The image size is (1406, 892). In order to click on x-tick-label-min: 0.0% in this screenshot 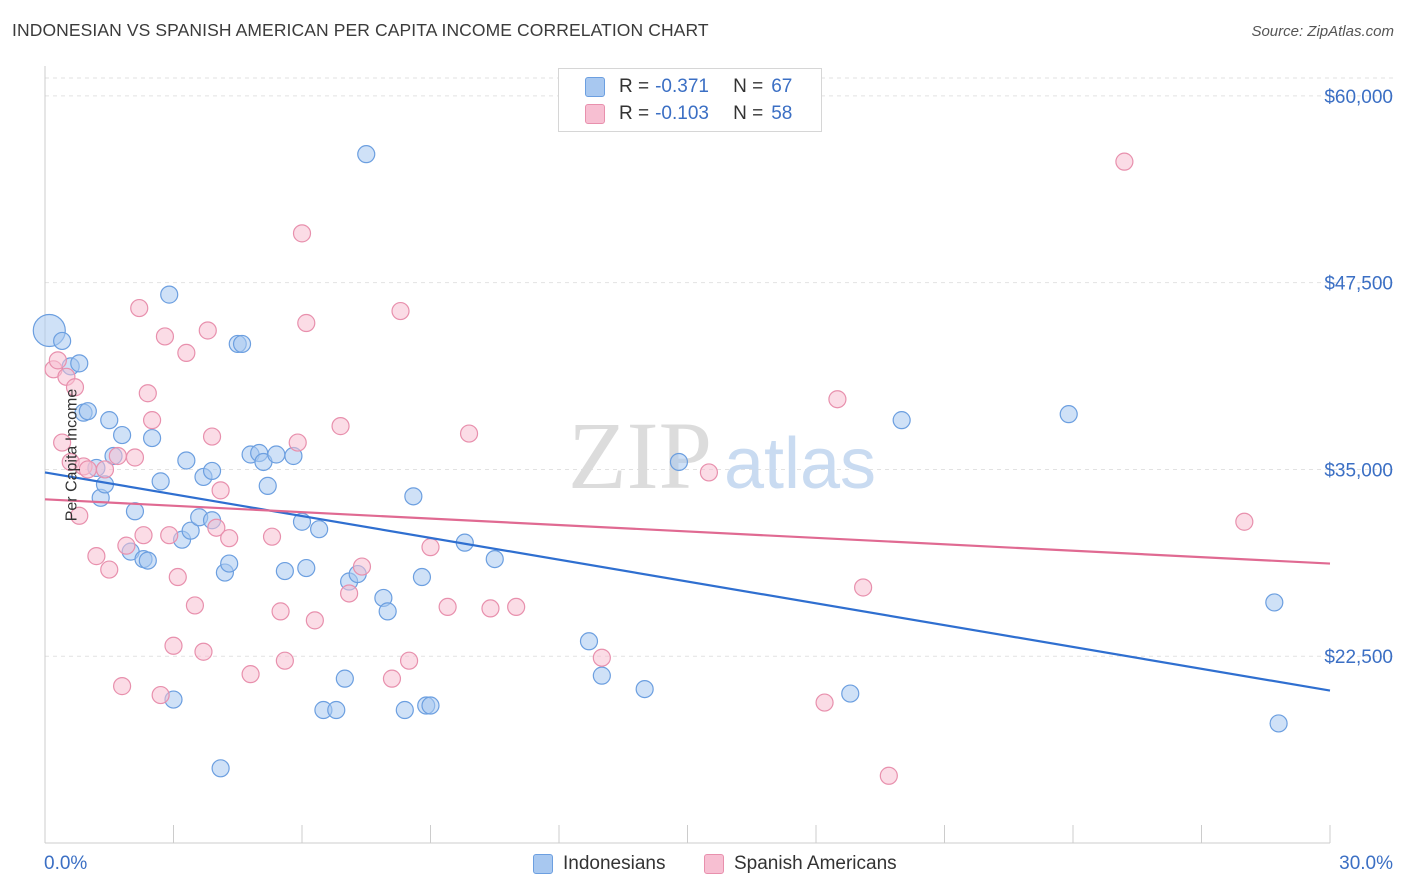, I will do `click(65, 863)`.